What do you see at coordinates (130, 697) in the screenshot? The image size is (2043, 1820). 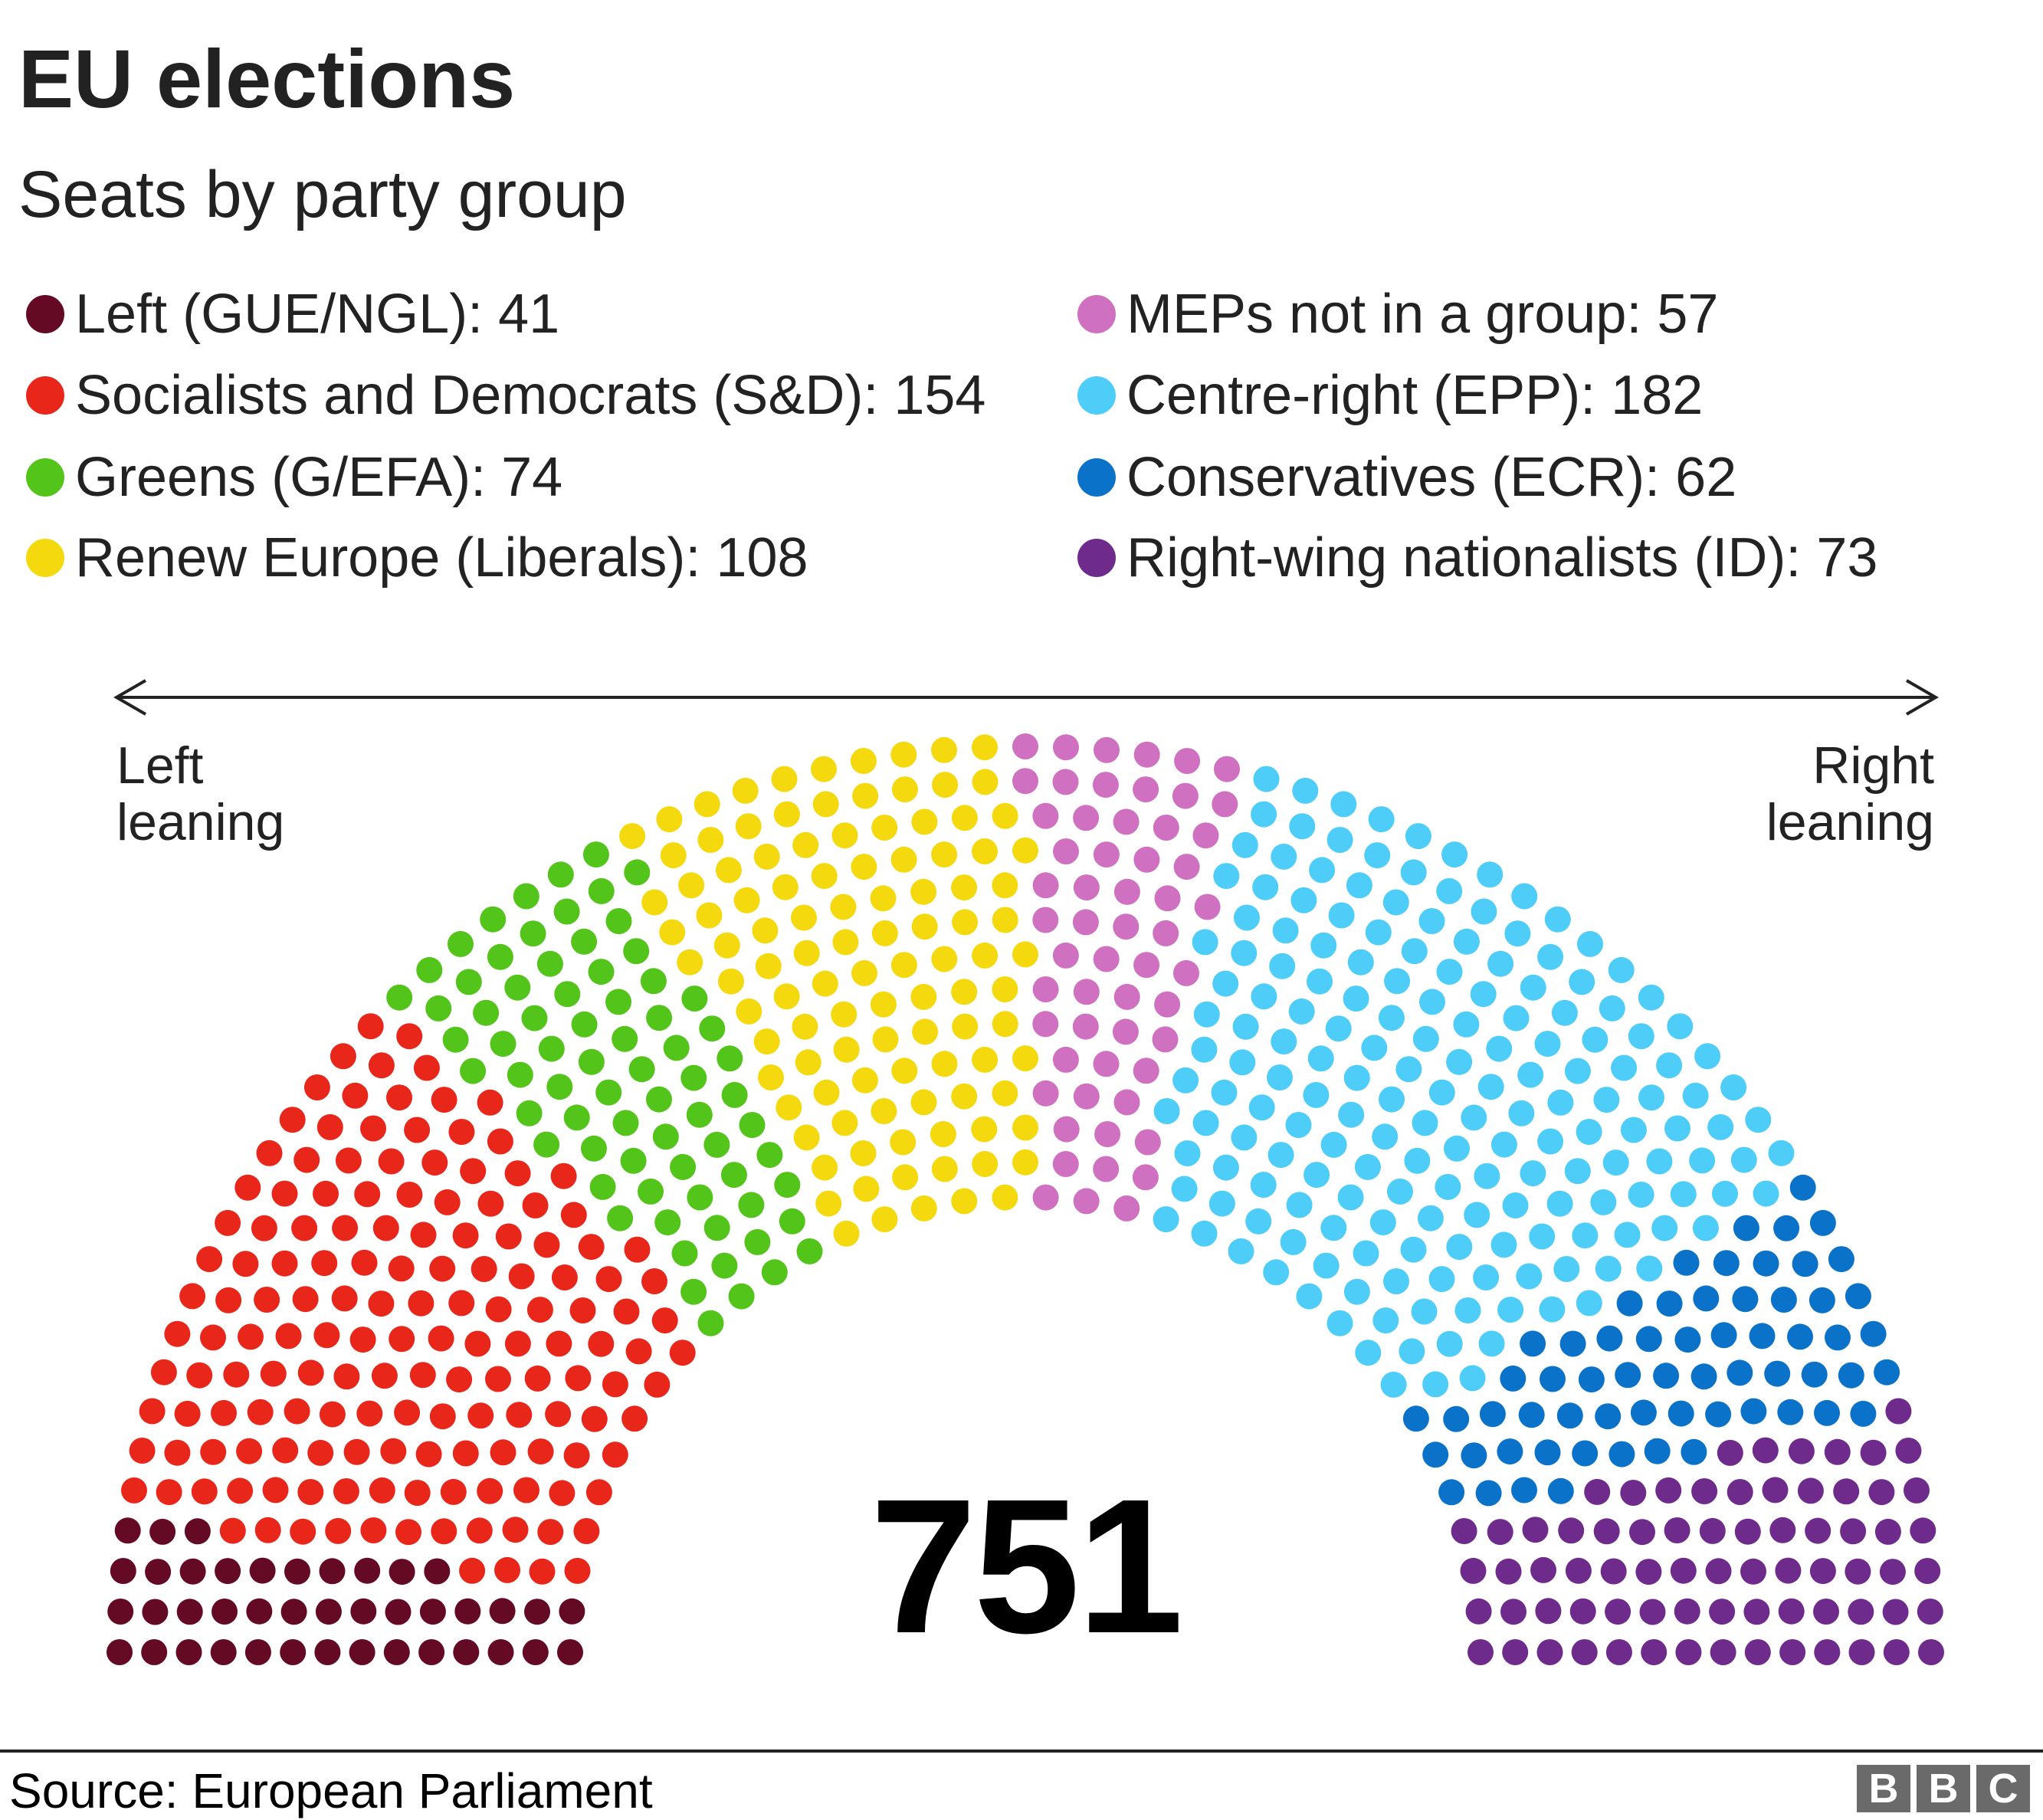 I see `arrow-left-head` at bounding box center [130, 697].